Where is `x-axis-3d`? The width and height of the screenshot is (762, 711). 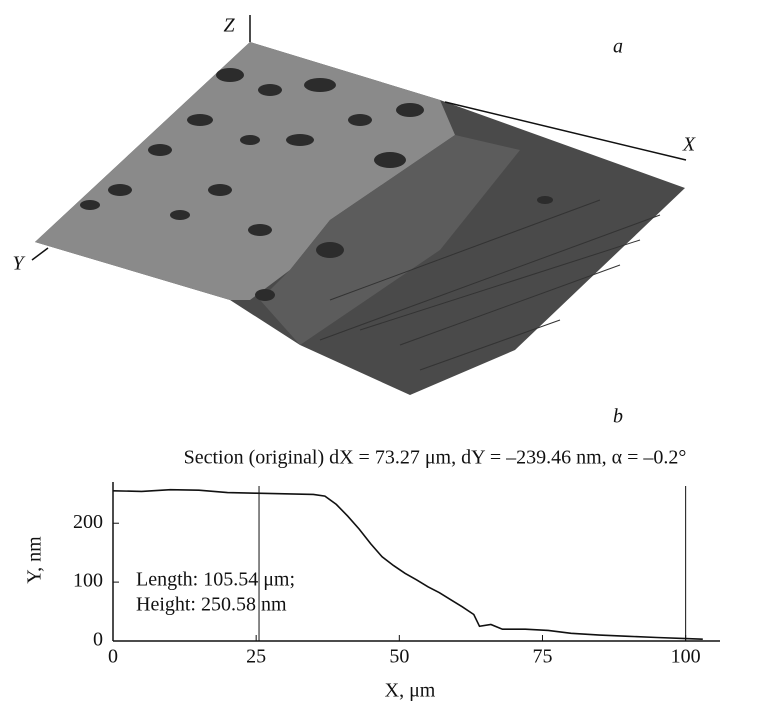 x-axis-3d is located at coordinates (565, 131).